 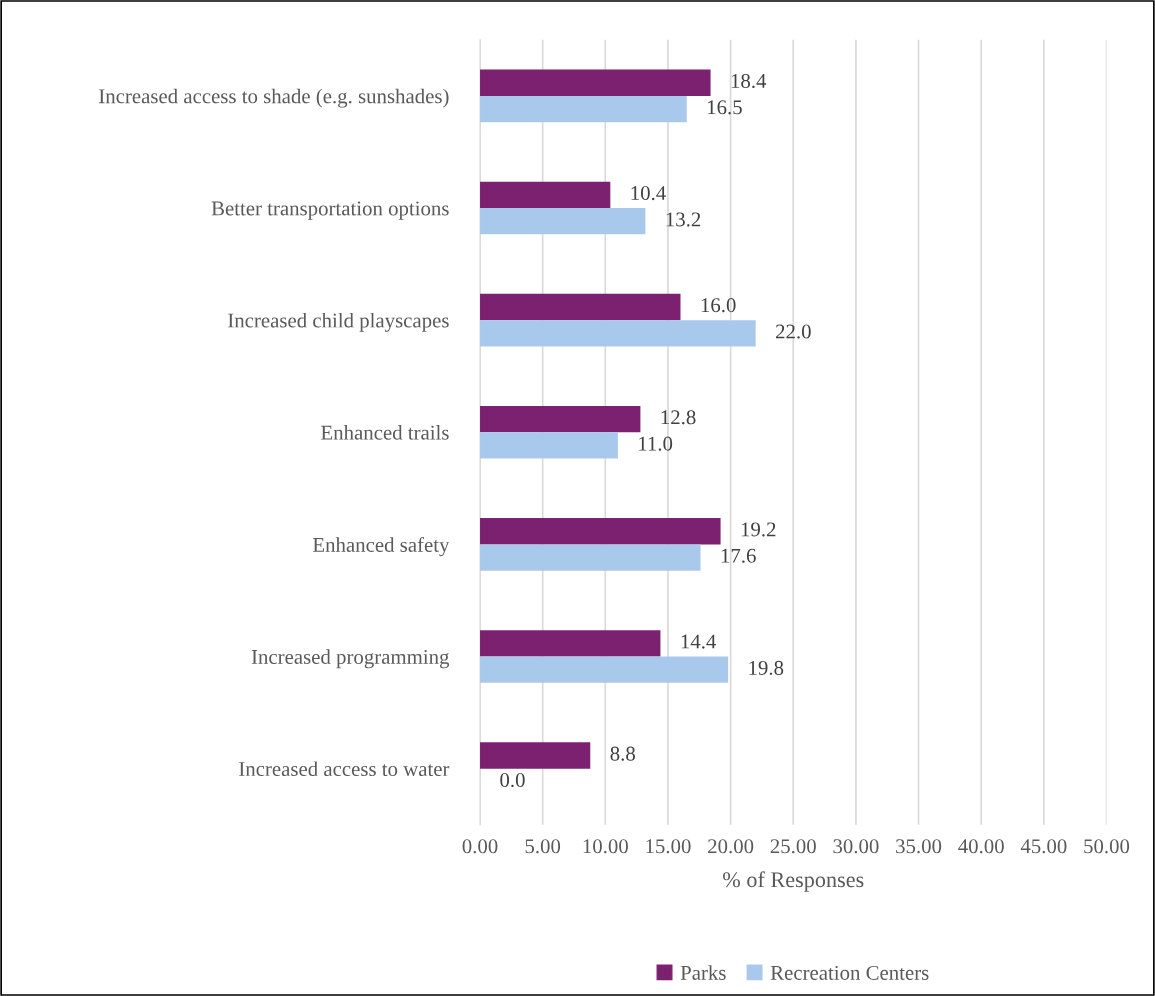 I want to click on data-label: 16.5, so click(x=725, y=107).